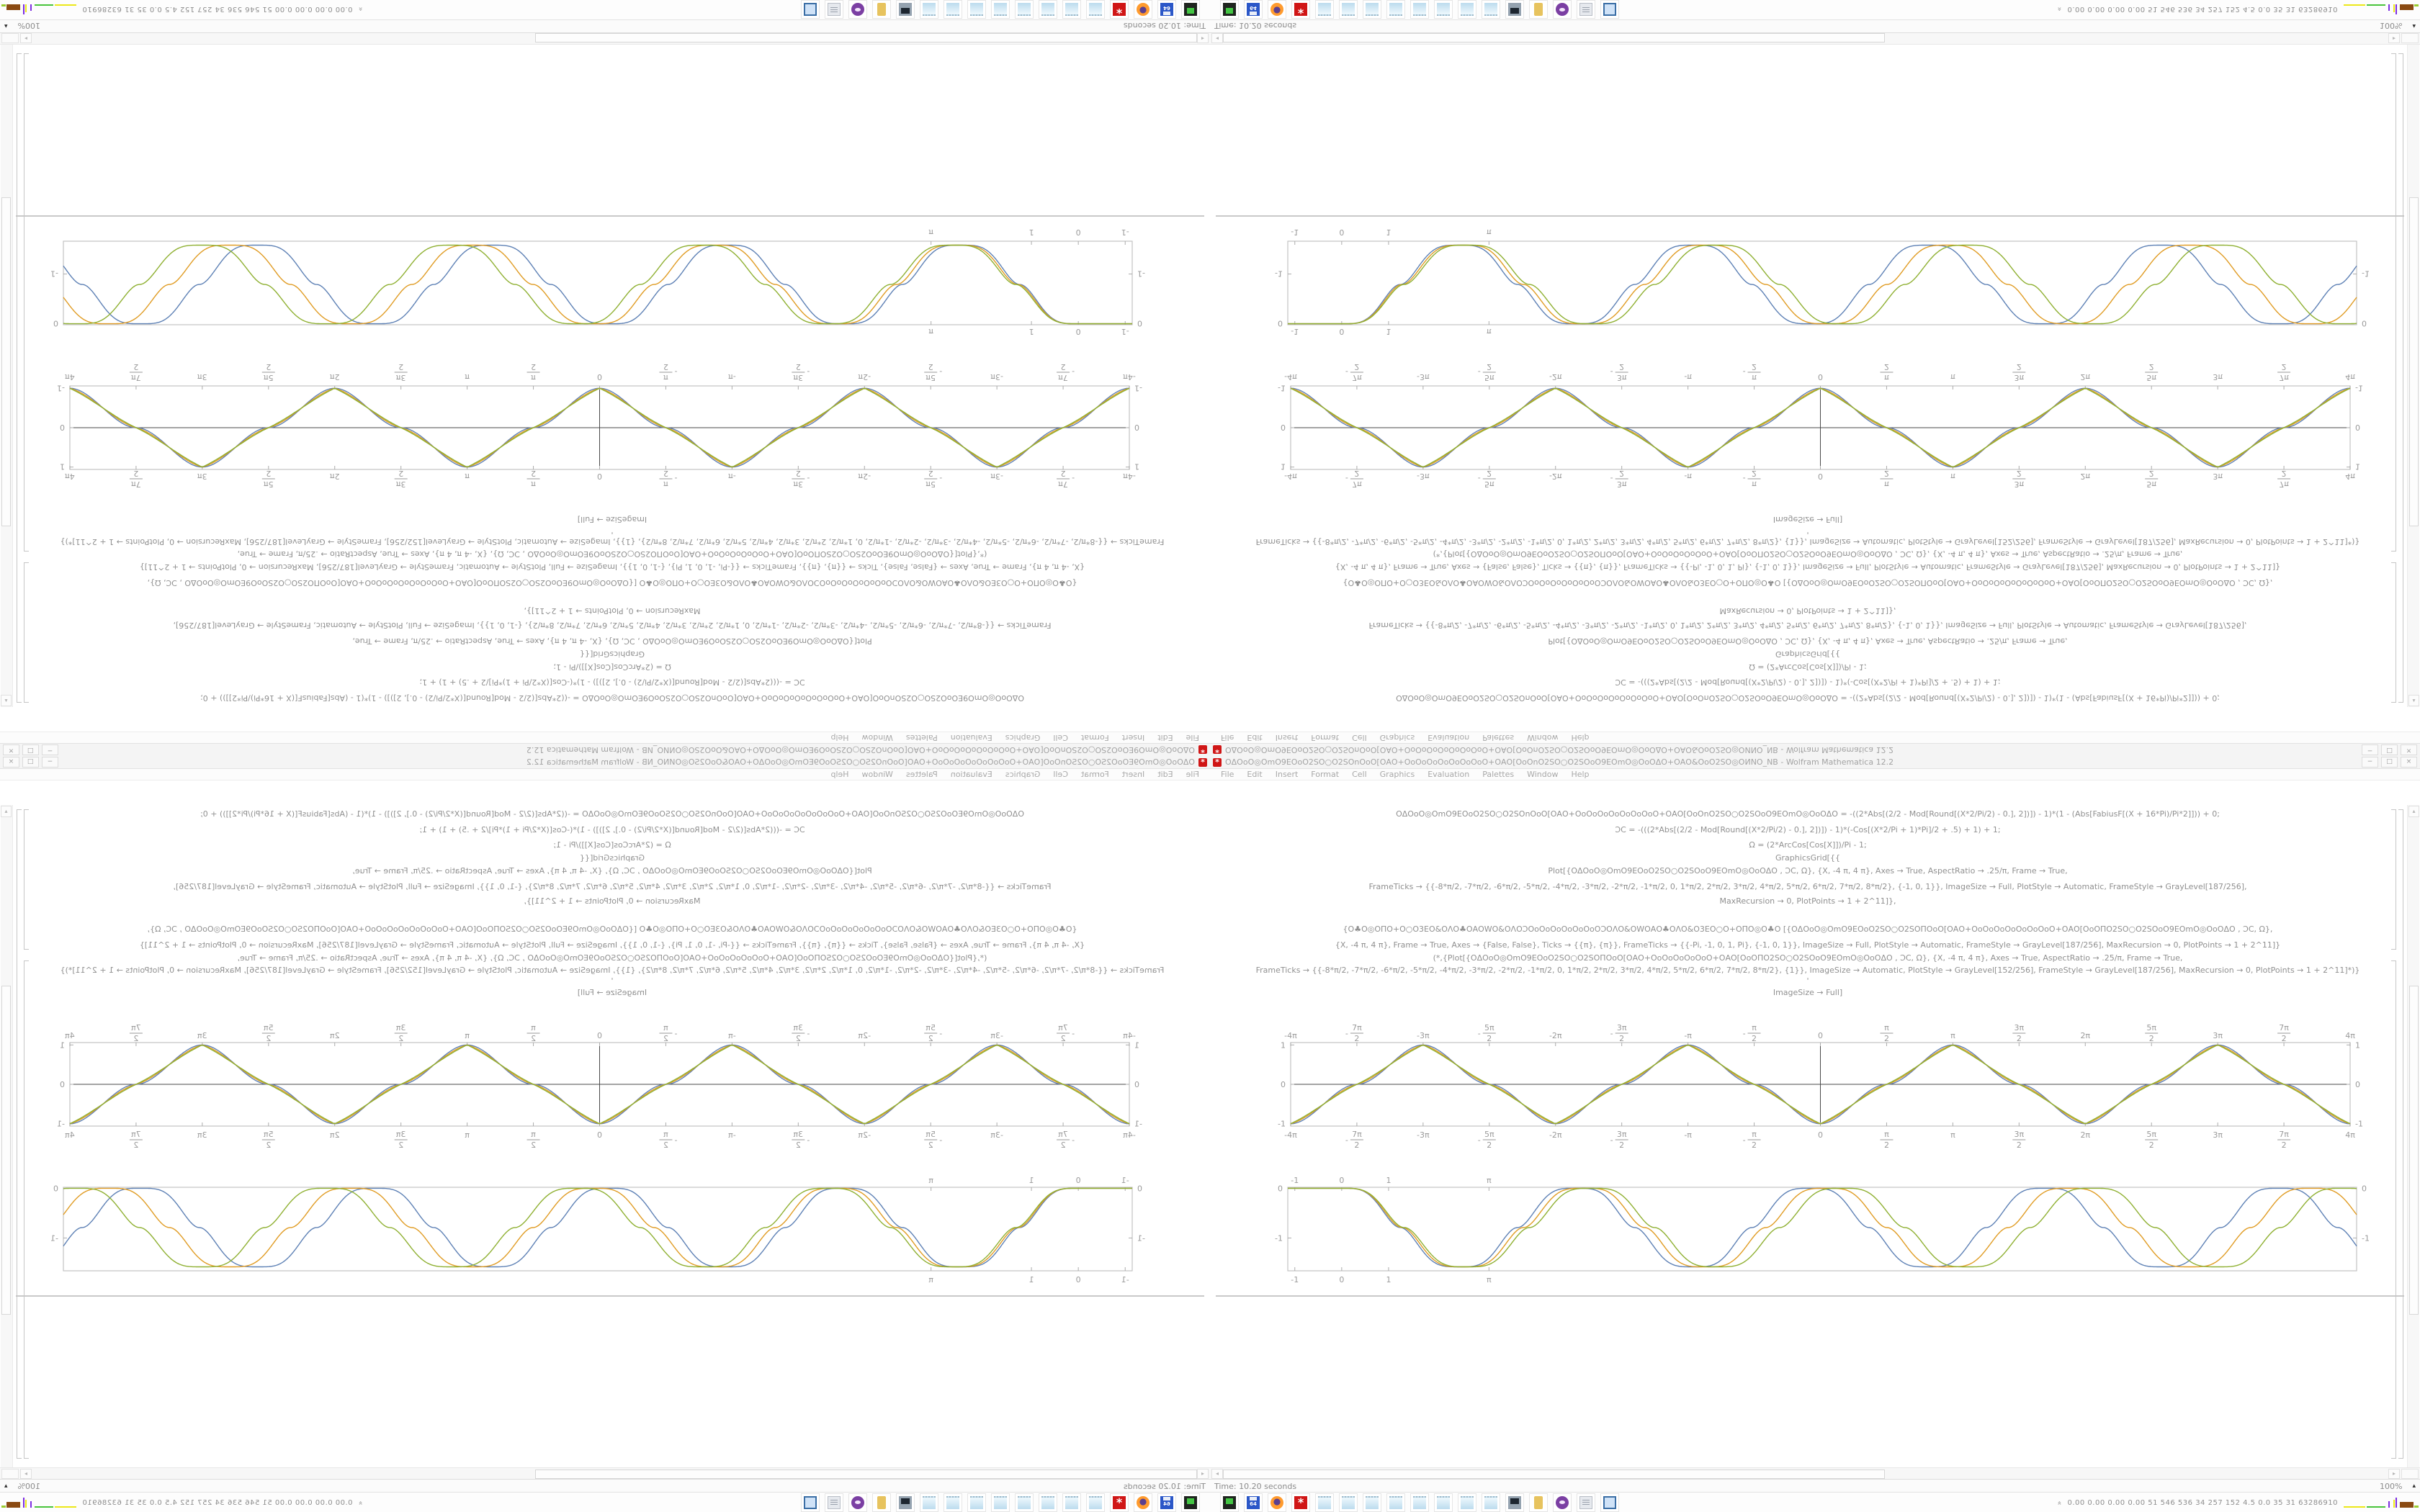 The width and height of the screenshot is (2420, 1512). What do you see at coordinates (1255, 737) in the screenshot?
I see `menu-edit: Edit` at bounding box center [1255, 737].